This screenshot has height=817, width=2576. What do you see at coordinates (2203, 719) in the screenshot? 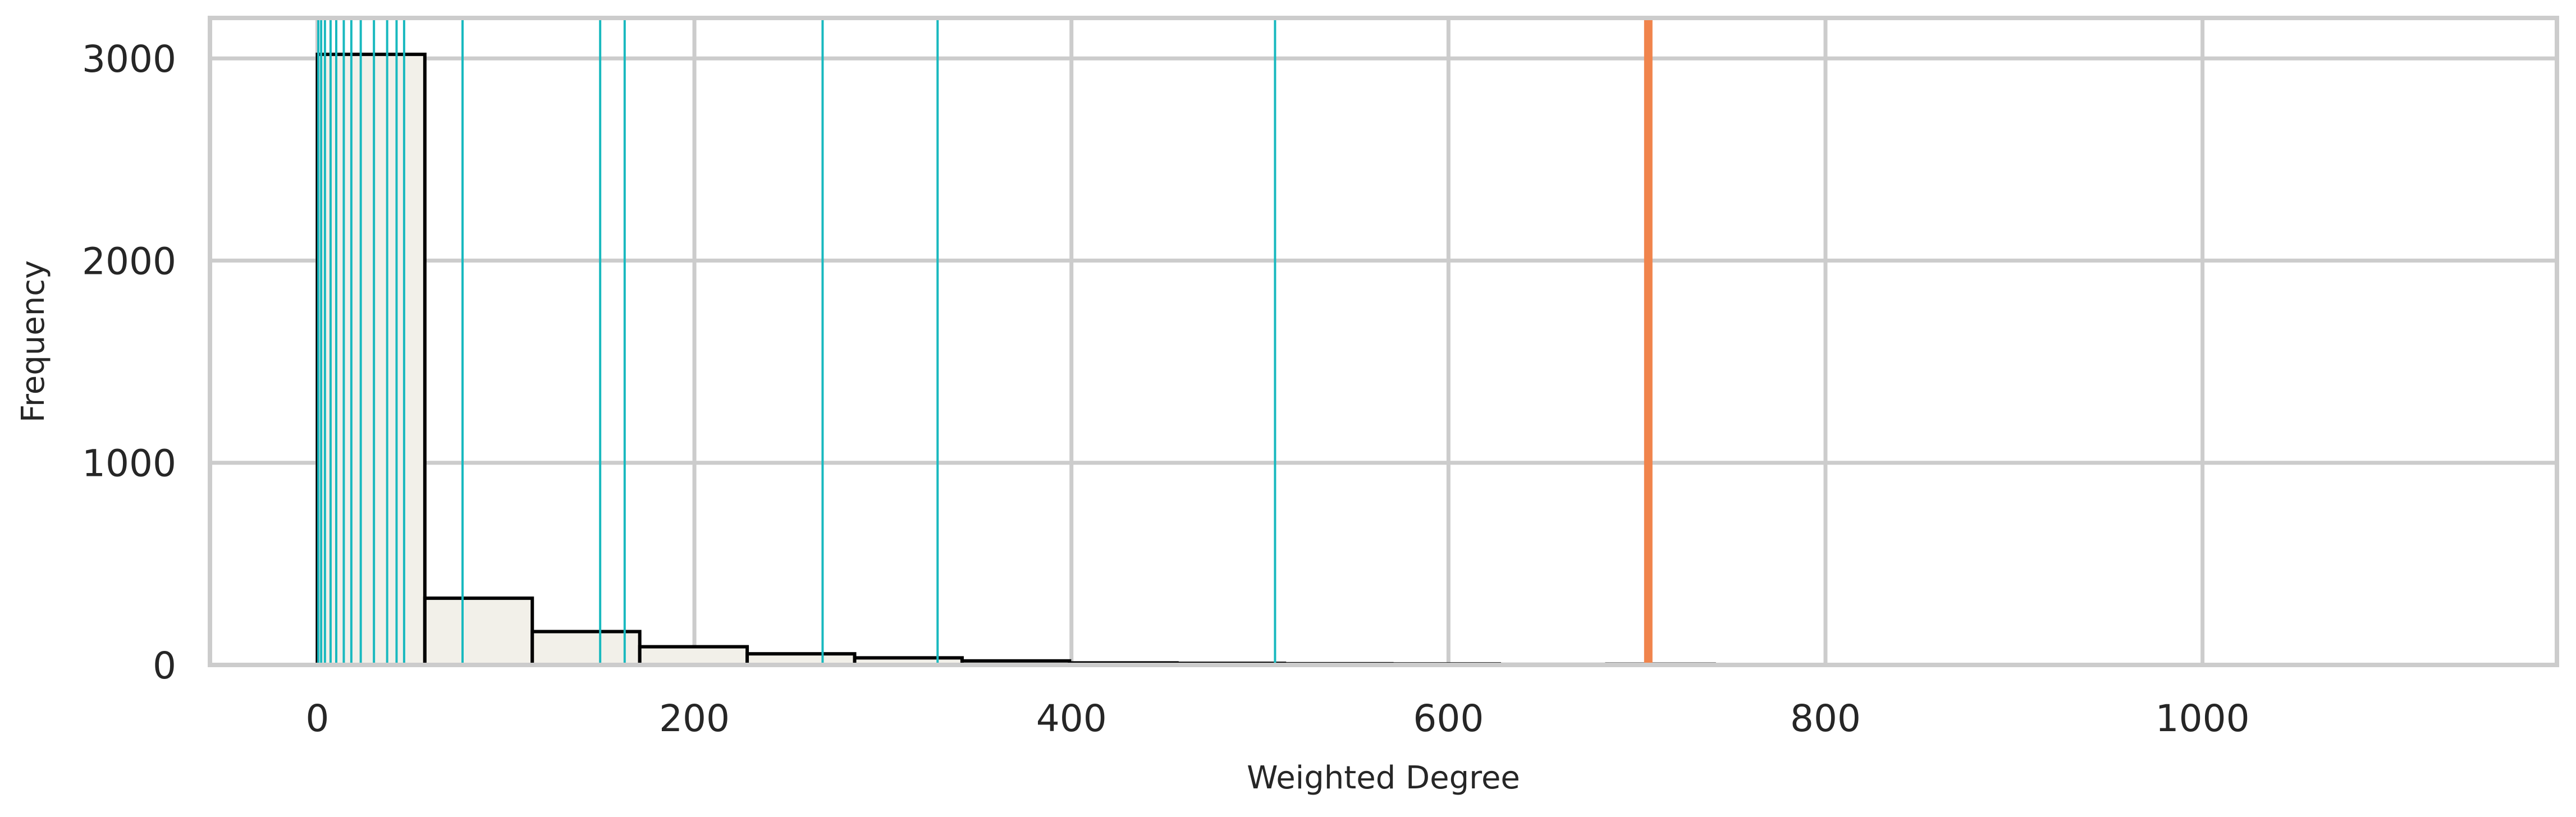
I see `x-tick-label: 1000` at bounding box center [2203, 719].